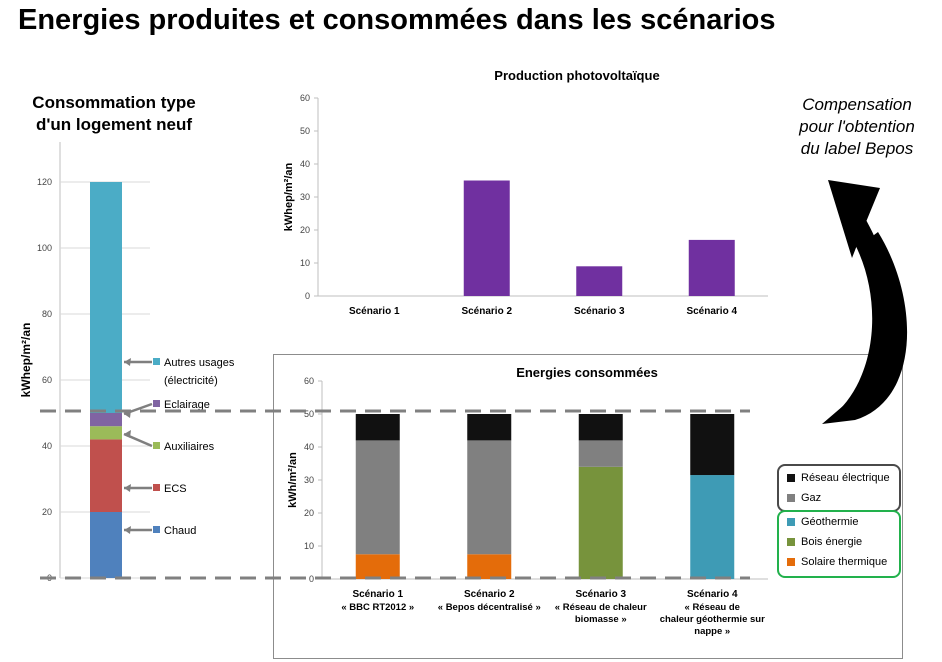 The image size is (942, 662). What do you see at coordinates (26, 360) in the screenshot?
I see `left-y-axis-label: kWhep/m²/an` at bounding box center [26, 360].